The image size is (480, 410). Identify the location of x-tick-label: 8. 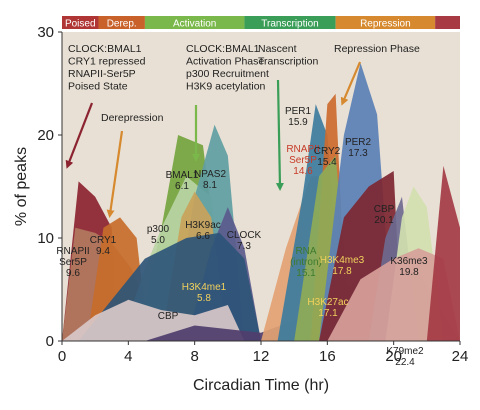
(194, 356).